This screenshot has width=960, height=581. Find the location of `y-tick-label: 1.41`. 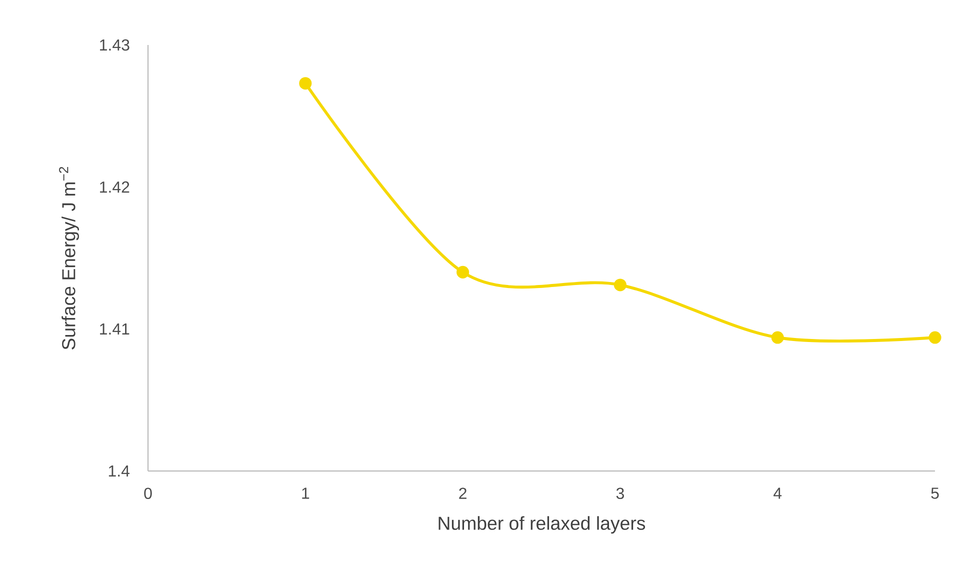

y-tick-label: 1.41 is located at coordinates (115, 328).